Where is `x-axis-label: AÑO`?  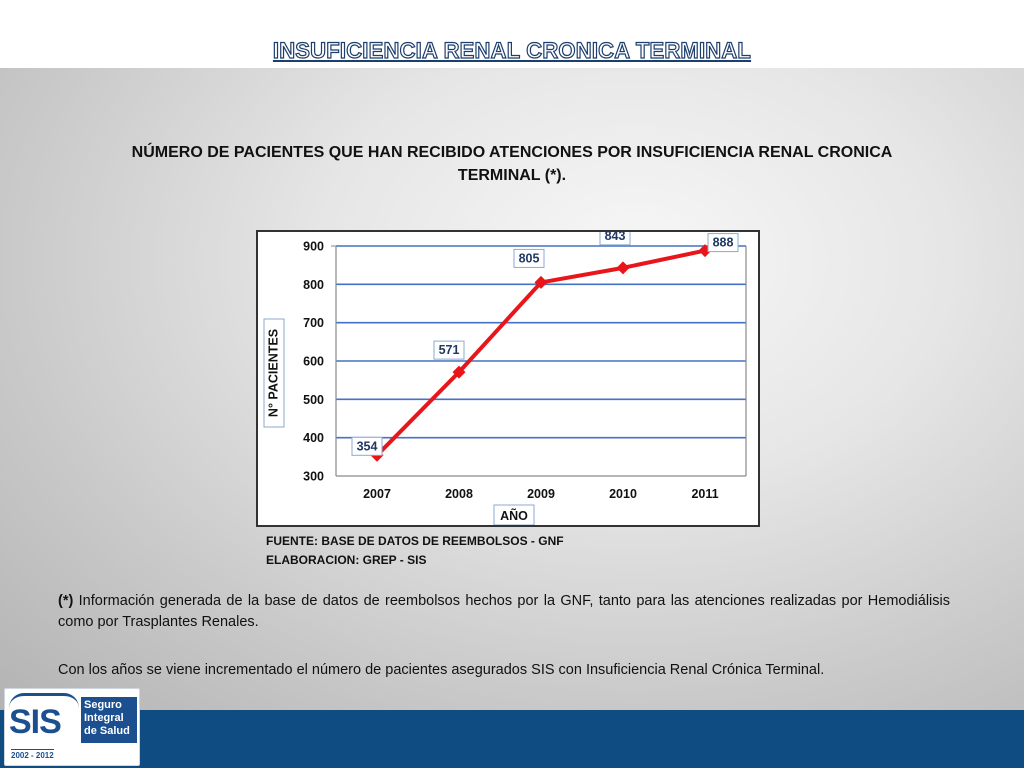
x-axis-label: AÑO is located at coordinates (514, 514).